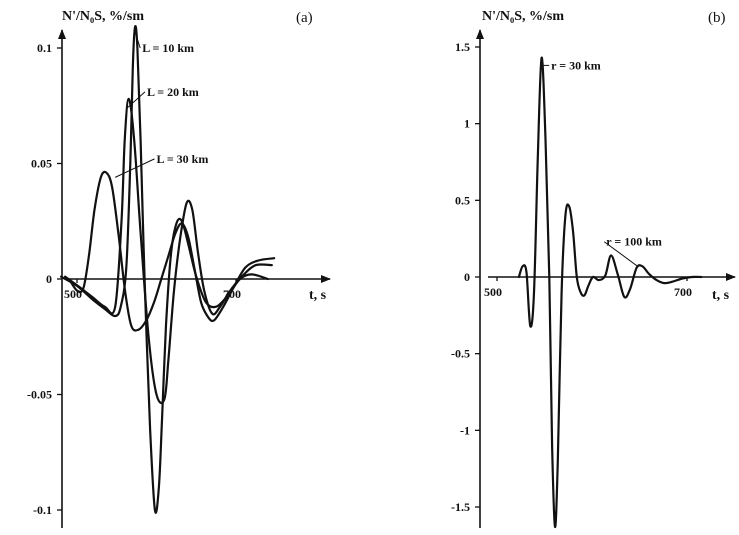  I want to click on series-annotation: r = 100 km, so click(634, 242).